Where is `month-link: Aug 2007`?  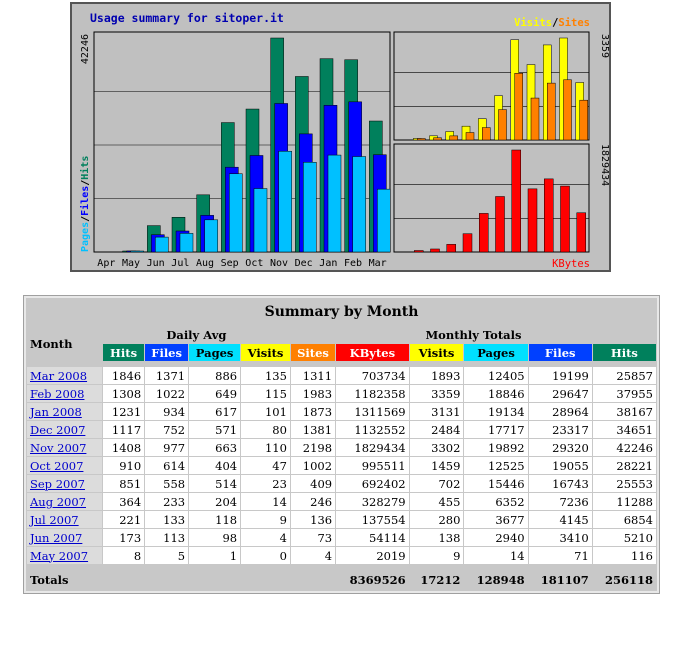
month-link: Aug 2007 is located at coordinates (58, 501).